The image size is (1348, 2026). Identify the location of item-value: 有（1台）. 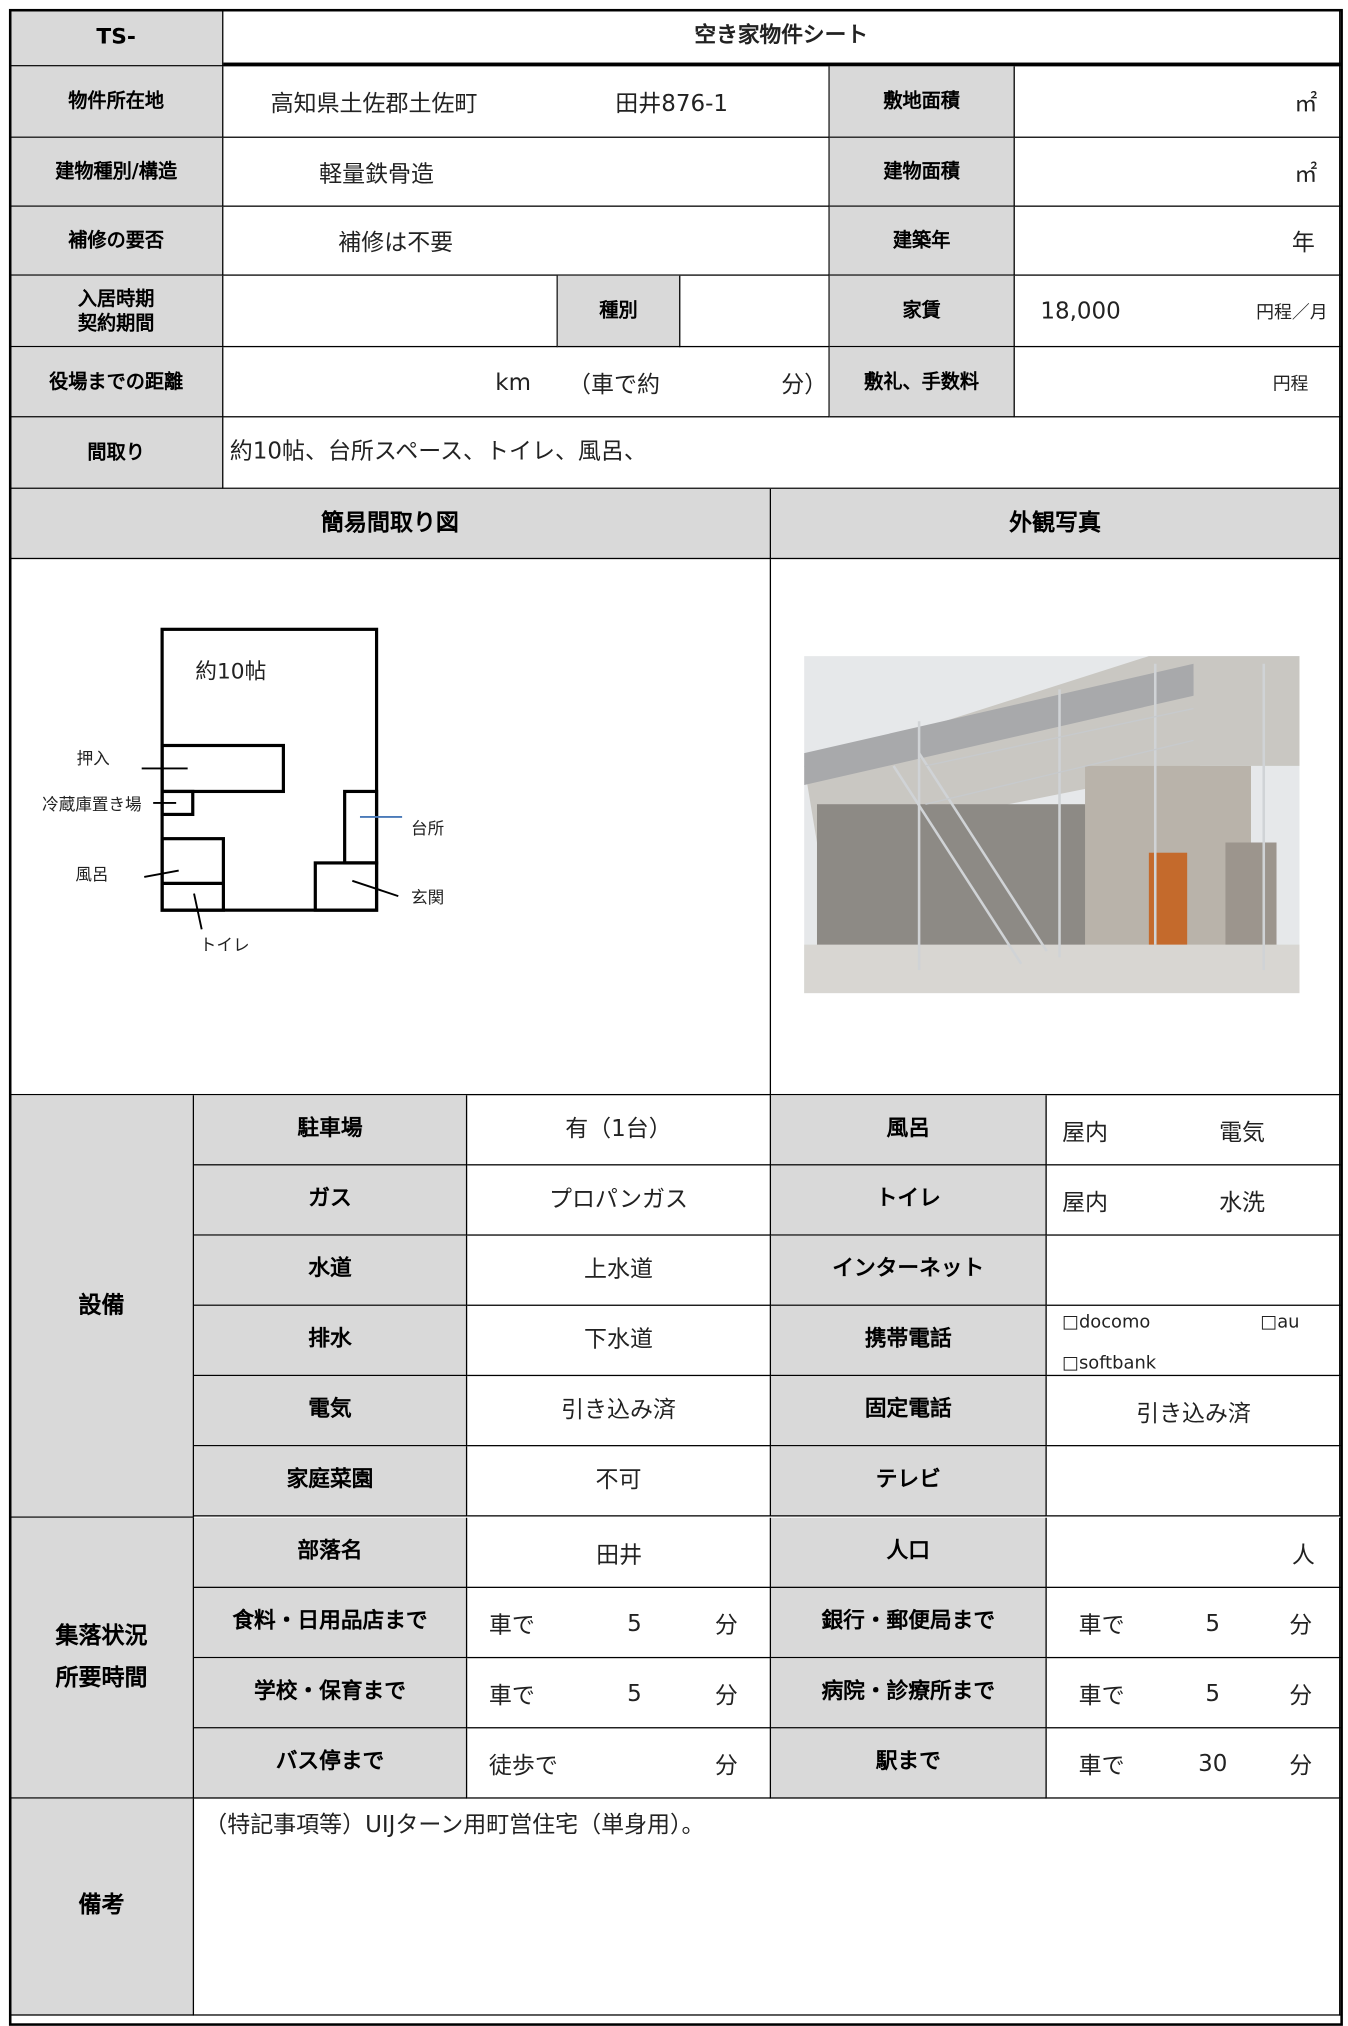
(619, 1130).